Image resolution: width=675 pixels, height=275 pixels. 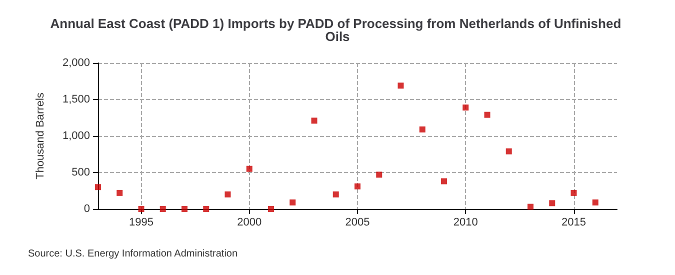 What do you see at coordinates (76, 136) in the screenshot?
I see `y-tick-label: 1,000` at bounding box center [76, 136].